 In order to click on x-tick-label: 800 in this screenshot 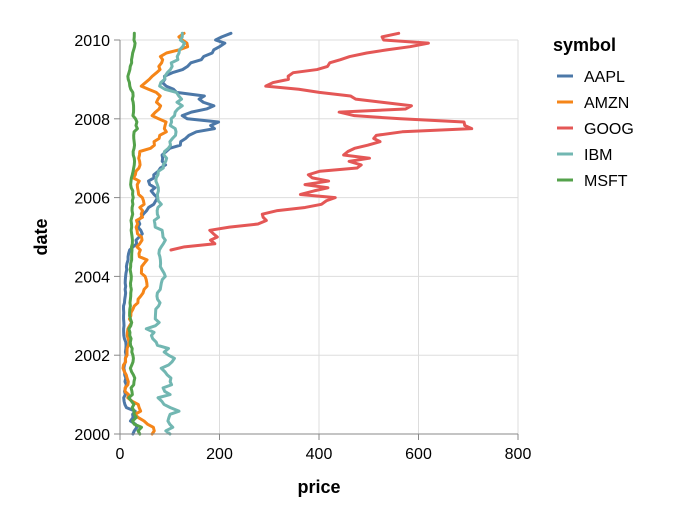, I will do `click(518, 454)`.